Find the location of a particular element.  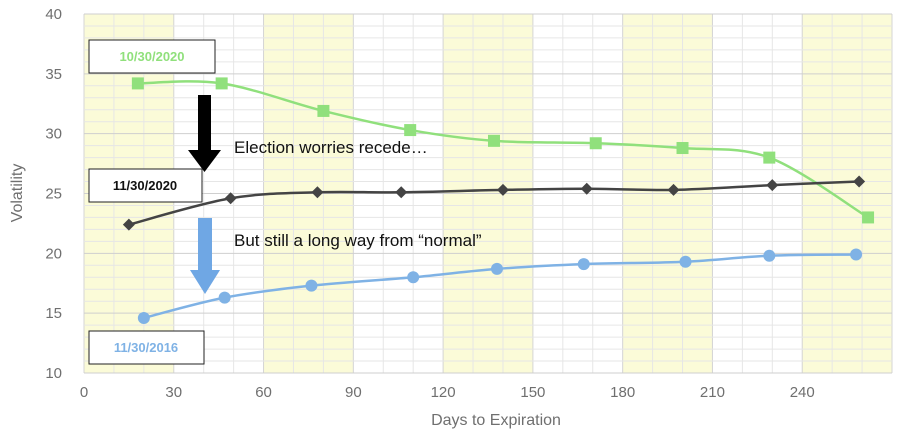

x-tick-label: 120 is located at coordinates (443, 392).